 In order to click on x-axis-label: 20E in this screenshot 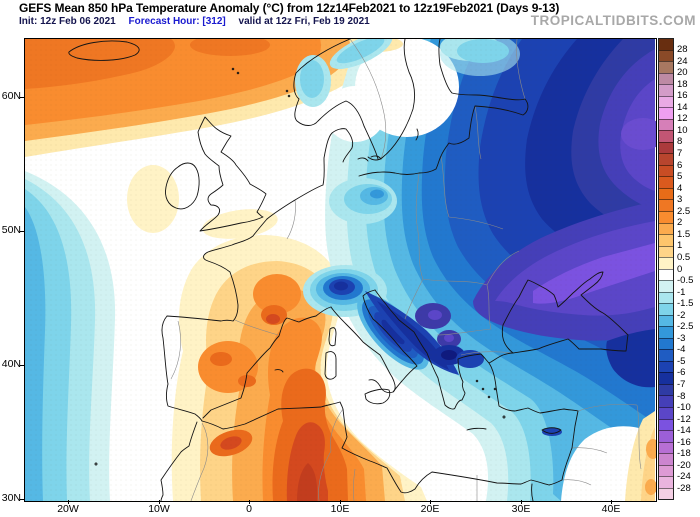, I will do `click(430, 509)`.